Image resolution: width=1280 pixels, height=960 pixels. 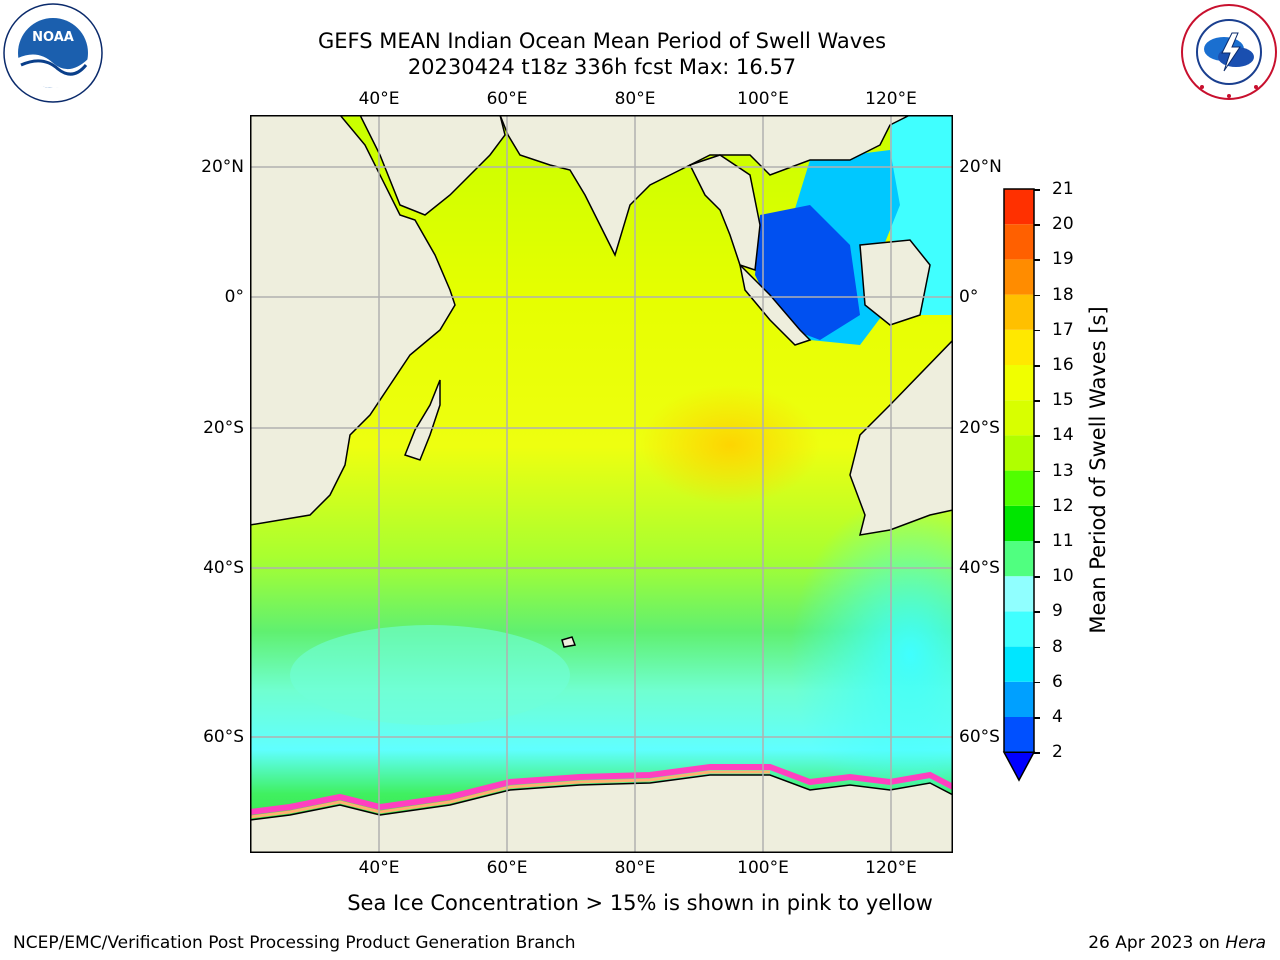 What do you see at coordinates (379, 868) in the screenshot?
I see `lon-label-bottom: 40°E` at bounding box center [379, 868].